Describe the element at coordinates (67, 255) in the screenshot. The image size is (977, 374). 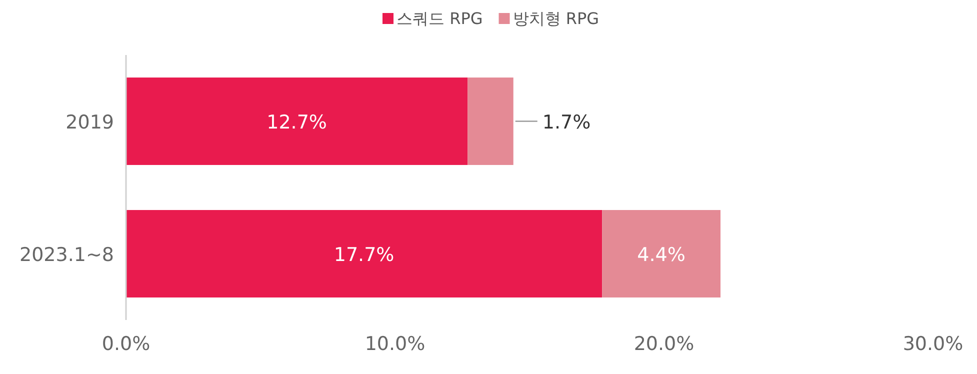
I see `y-tick-label: 2023.1~8` at that location.